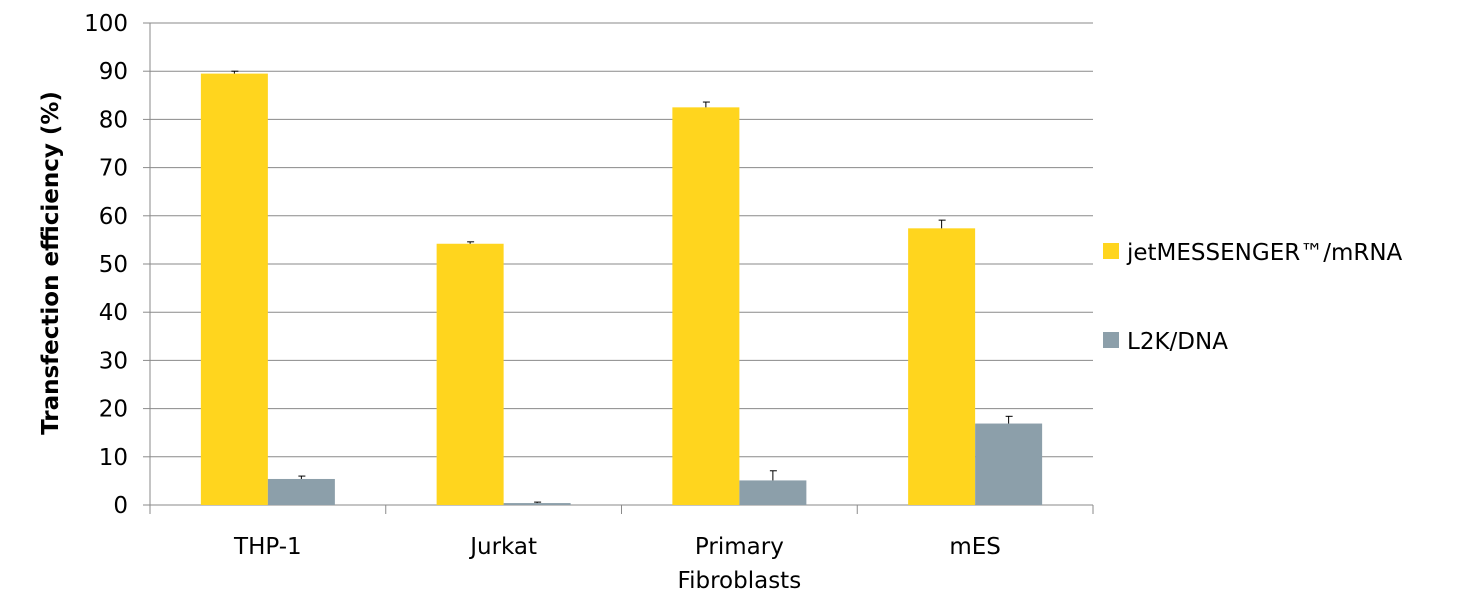 The image size is (1459, 606). Describe the element at coordinates (267, 547) in the screenshot. I see `category-label: THP-1` at that location.